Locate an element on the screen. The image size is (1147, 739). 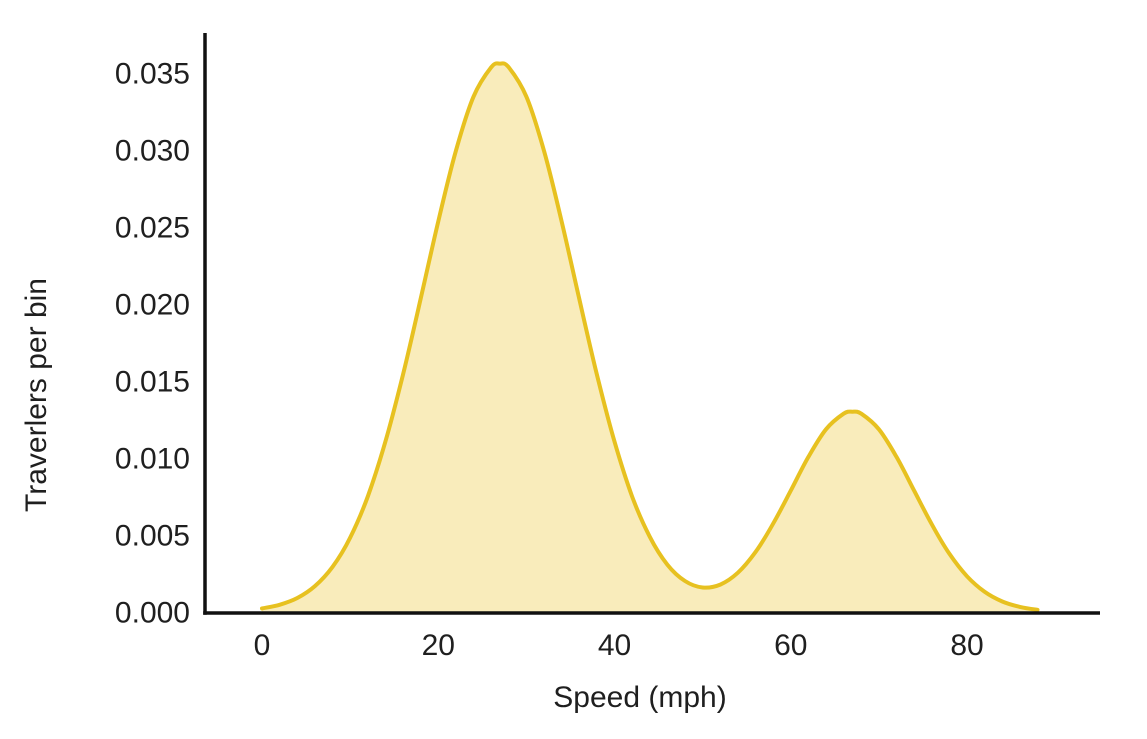
y-tick-label-0.015: 0.015 is located at coordinates (152, 381).